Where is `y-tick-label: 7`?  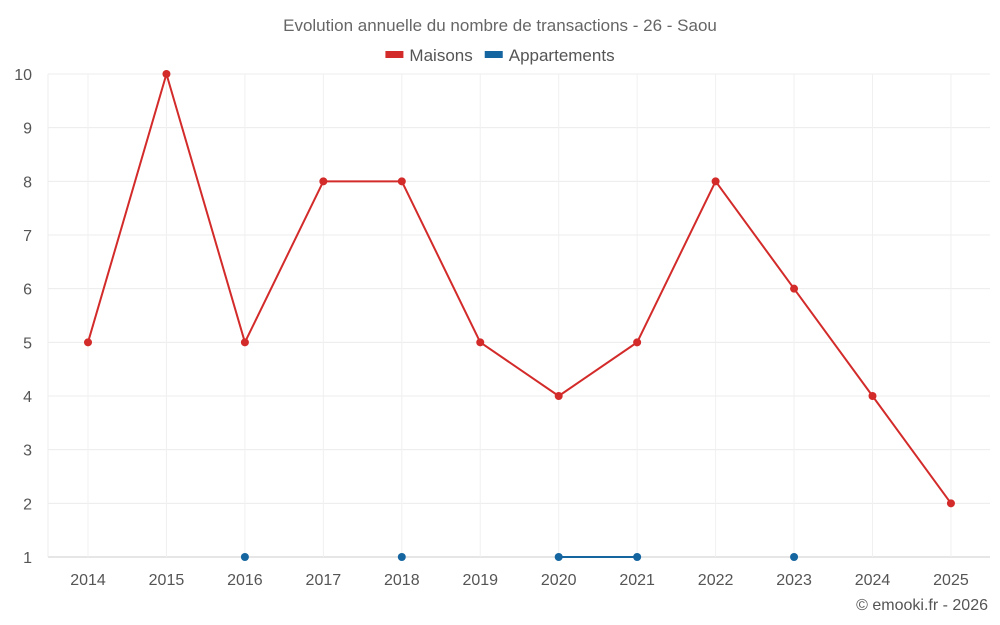
y-tick-label: 7 is located at coordinates (27, 236).